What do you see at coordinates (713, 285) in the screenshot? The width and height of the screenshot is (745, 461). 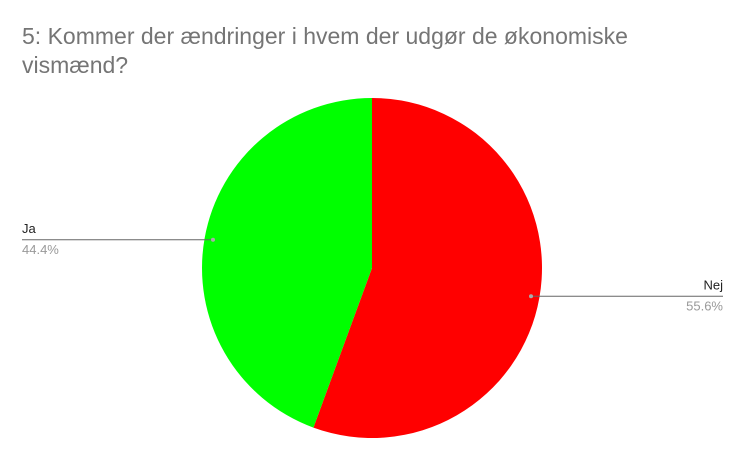 I see `slice-label: Nej` at bounding box center [713, 285].